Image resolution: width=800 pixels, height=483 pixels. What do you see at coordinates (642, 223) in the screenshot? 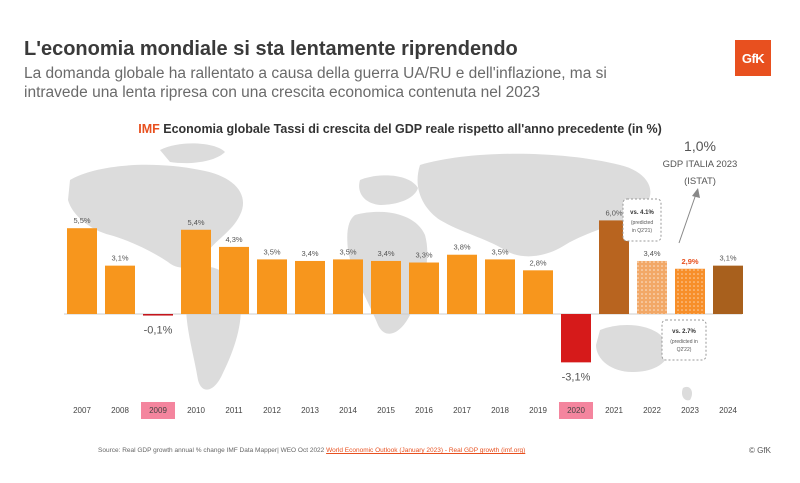
I see `callout-2021-line2: (predicted` at bounding box center [642, 223].